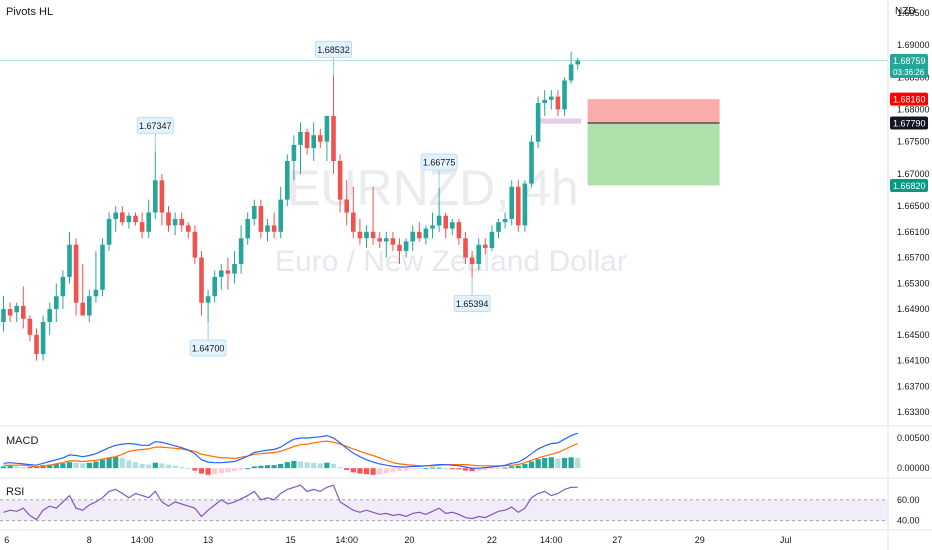 The image size is (932, 550). I want to click on macd-group, so click(290, 453).